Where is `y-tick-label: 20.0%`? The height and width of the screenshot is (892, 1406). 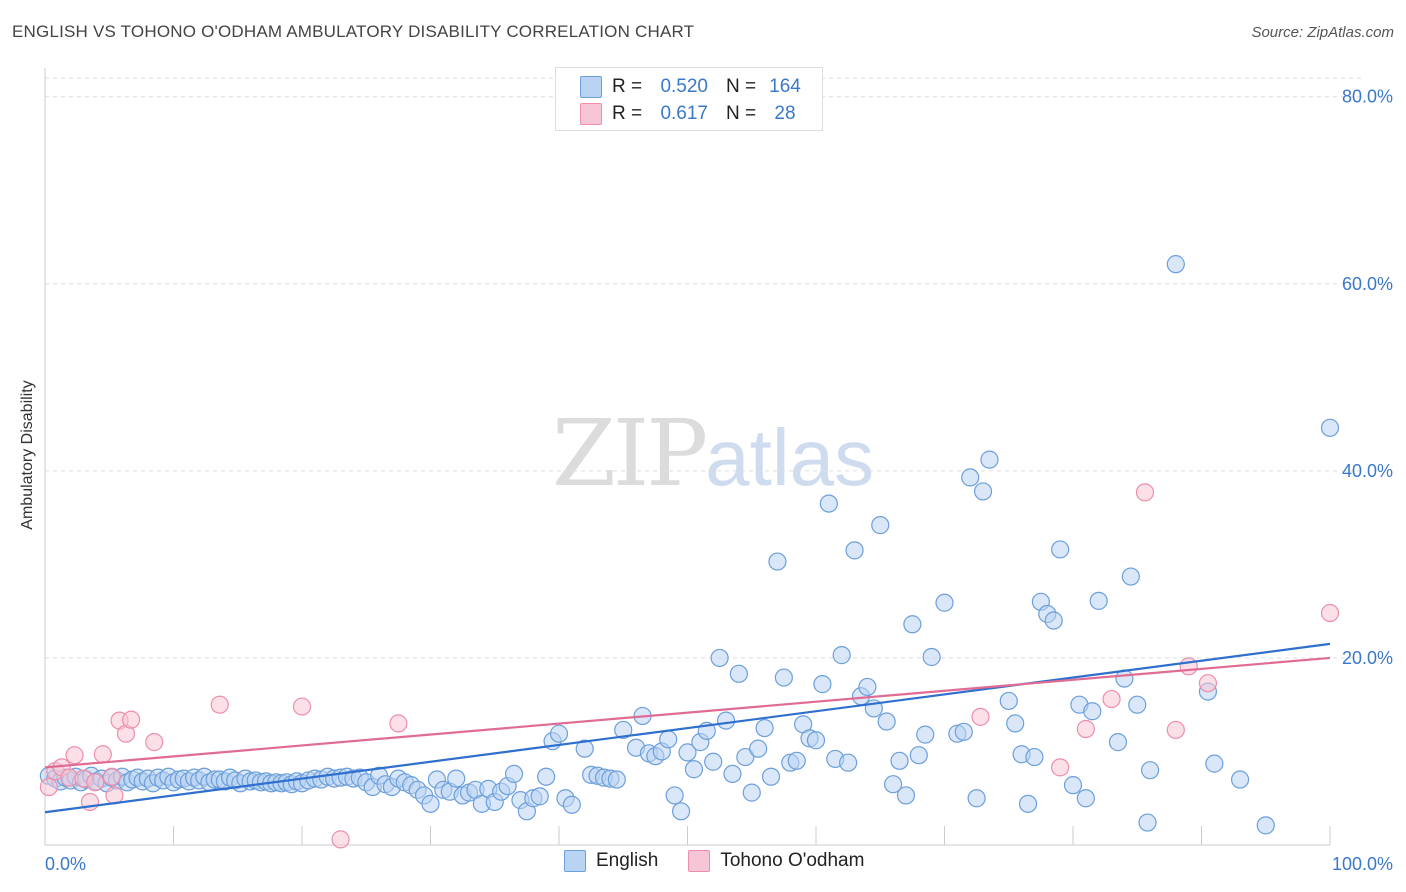
y-tick-label: 20.0% is located at coordinates (1367, 658).